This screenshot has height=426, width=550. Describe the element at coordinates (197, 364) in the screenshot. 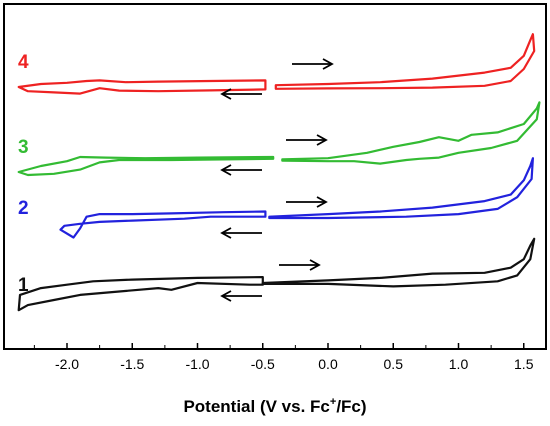

I see `x-tick-label: -1.0` at that location.